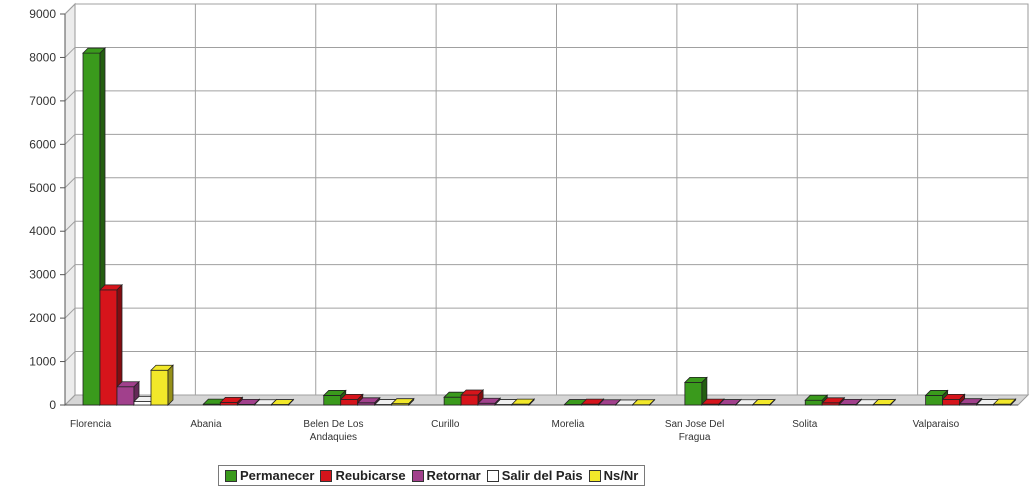 This screenshot has width=1031, height=486. What do you see at coordinates (42, 144) in the screenshot?
I see `y-tick-label: 6000` at bounding box center [42, 144].